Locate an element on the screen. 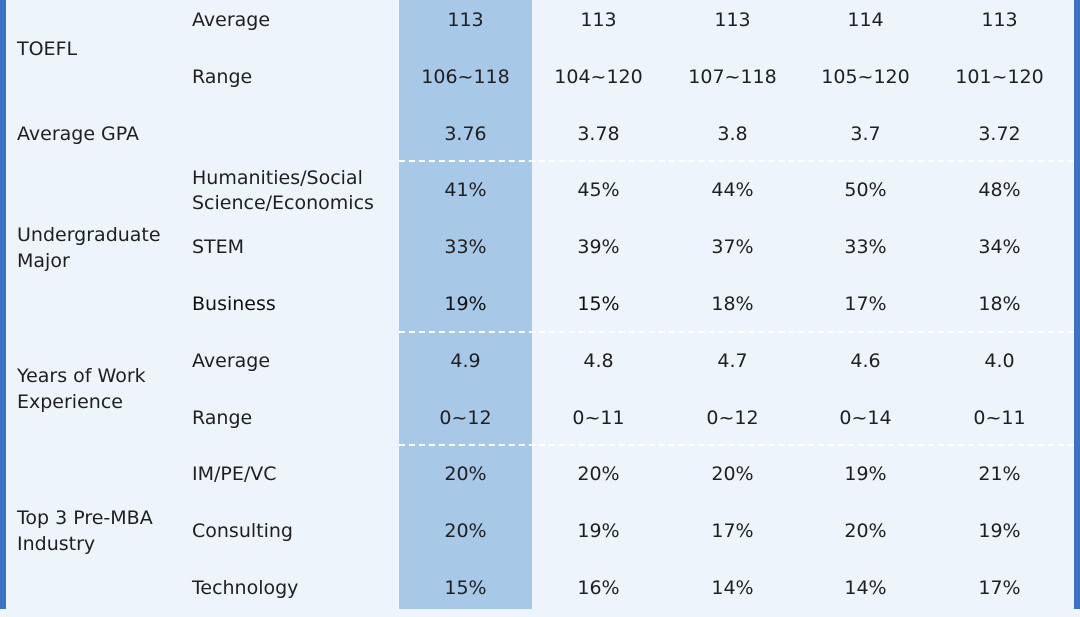 Image resolution: width=1080 pixels, height=617 pixels. row-label is located at coordinates (297, 134).